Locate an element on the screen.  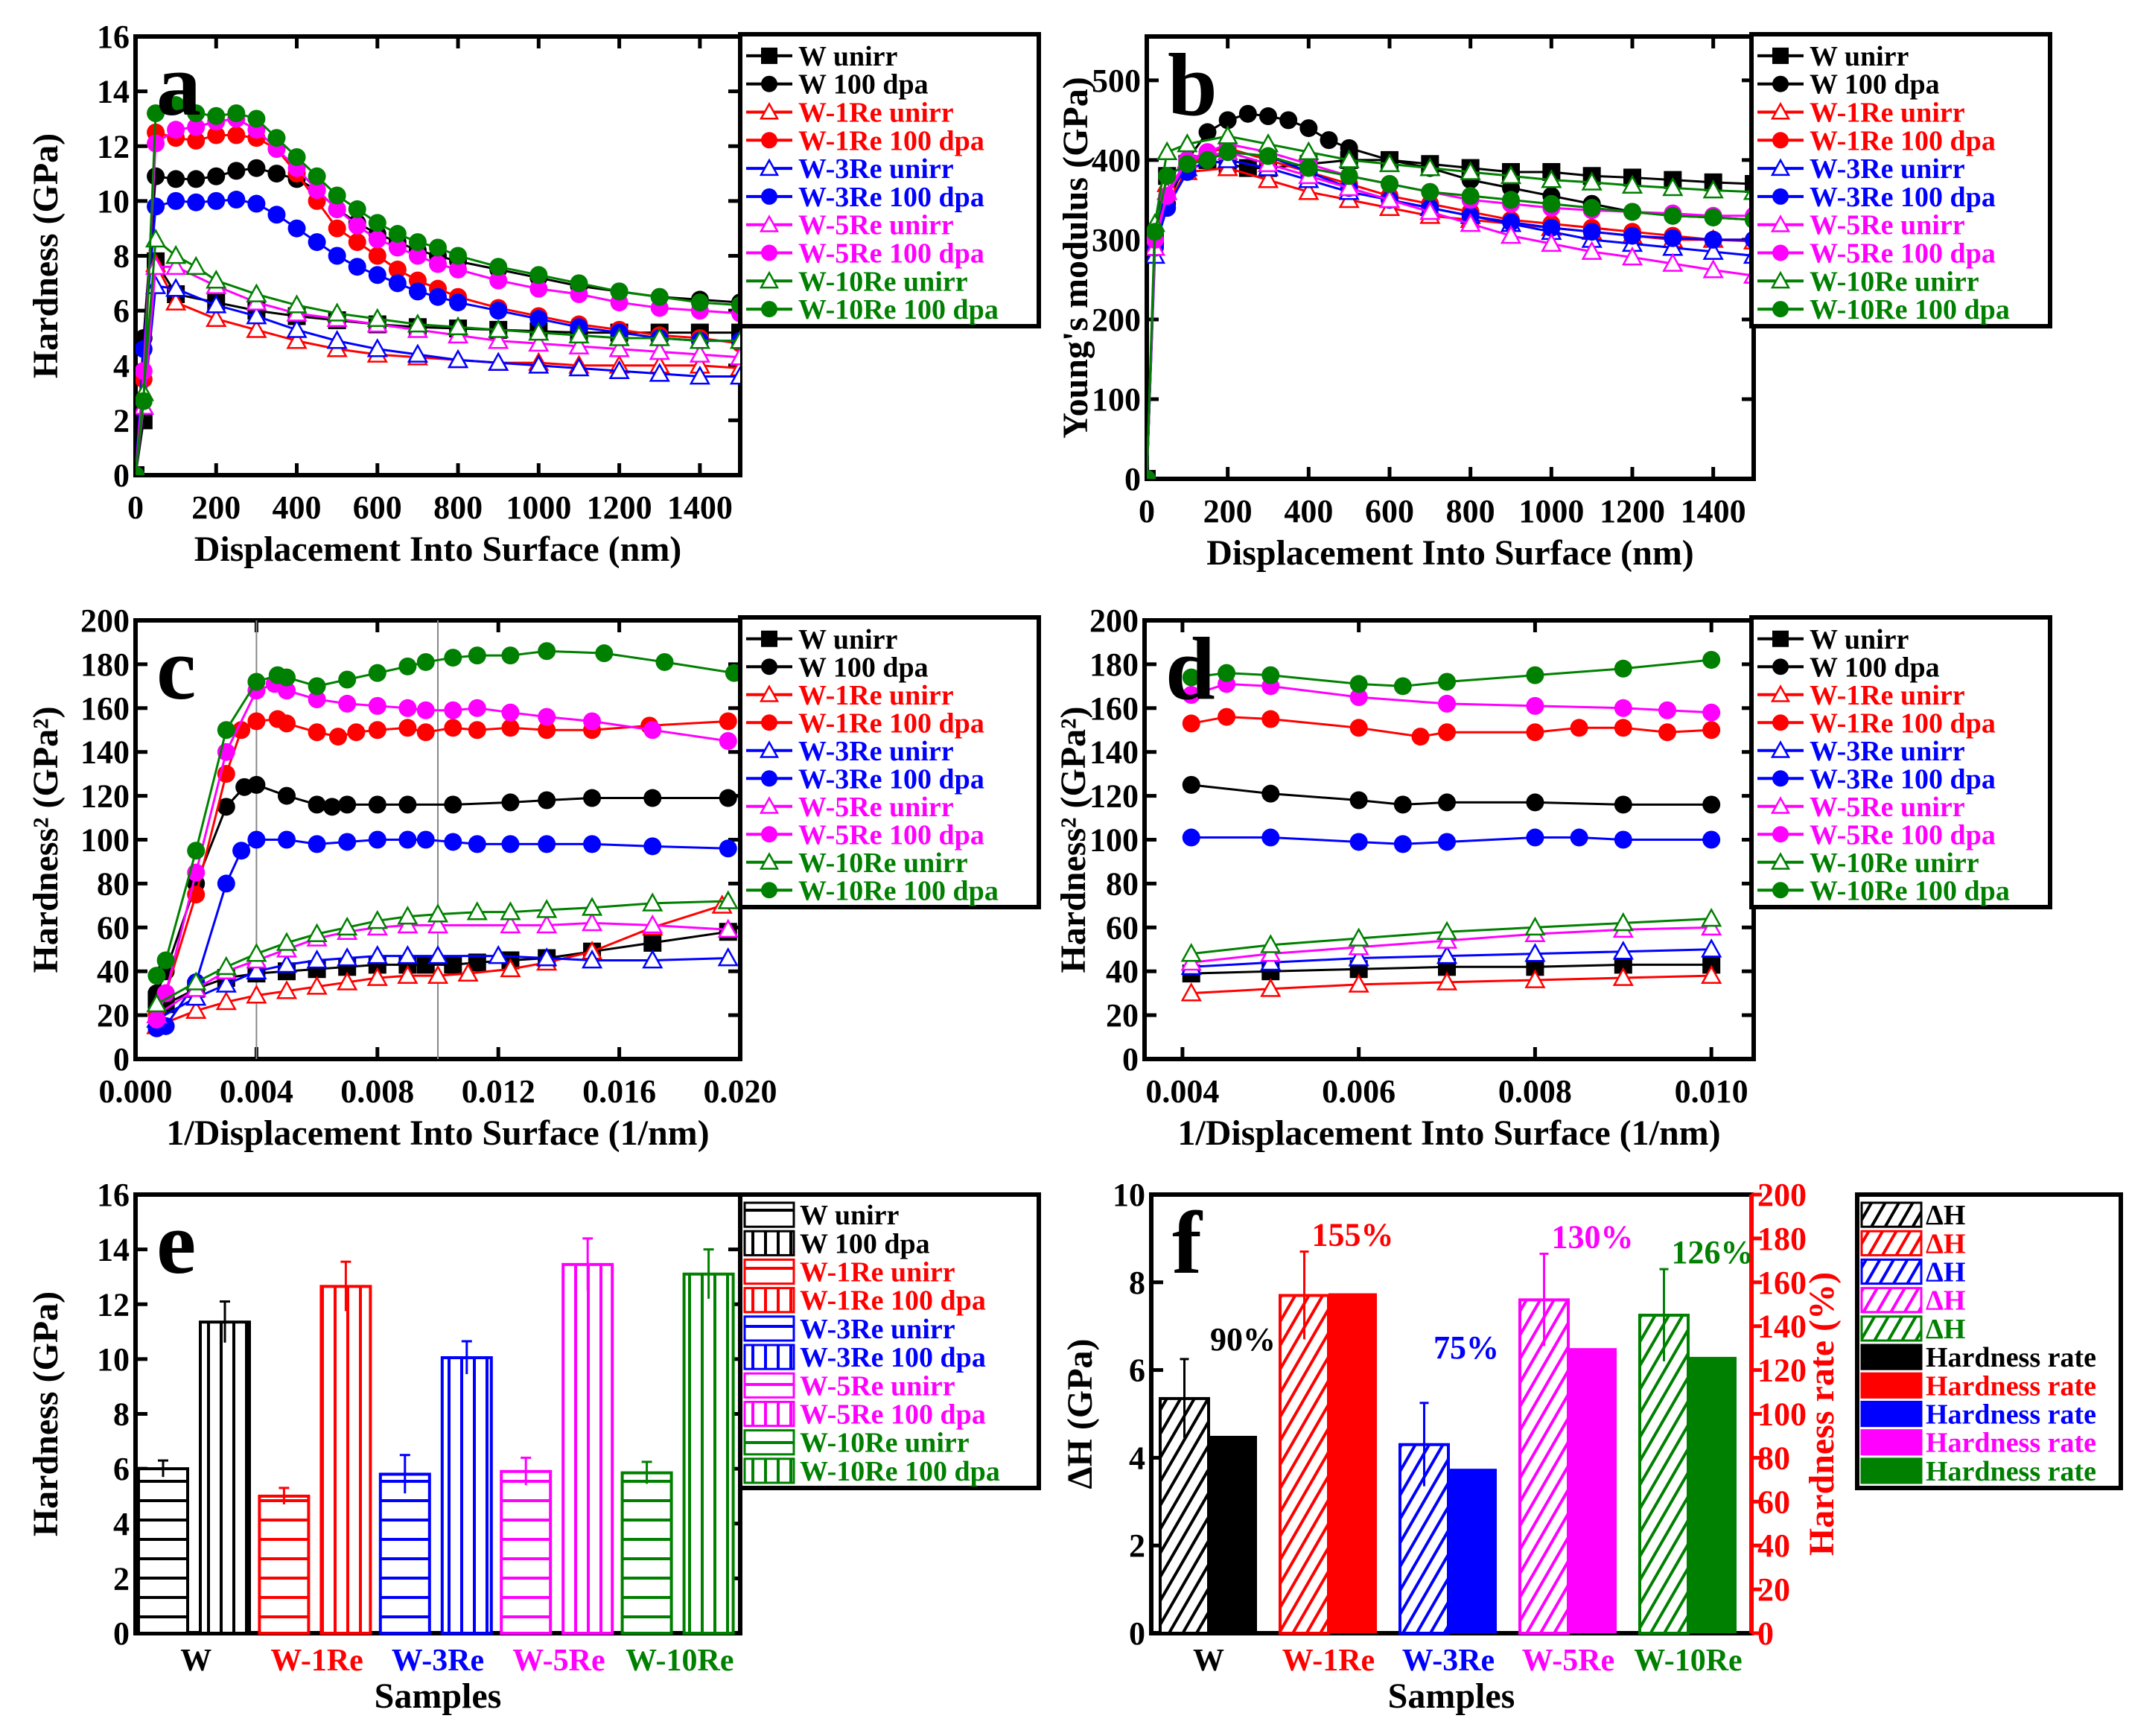
legend-label: W-10Re unirr is located at coordinates (883, 863).